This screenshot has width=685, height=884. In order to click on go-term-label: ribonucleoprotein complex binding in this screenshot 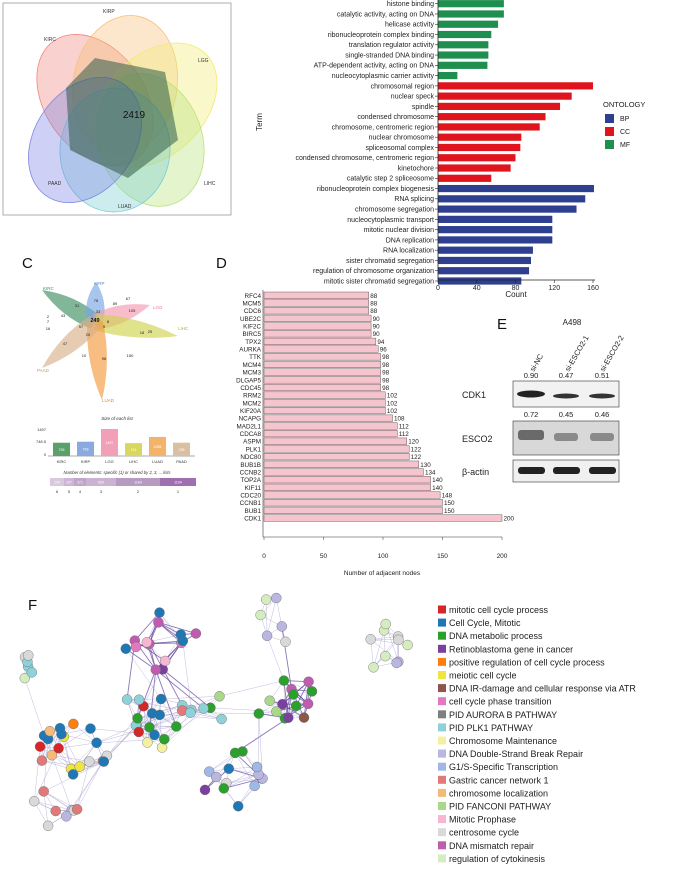, I will do `click(381, 35)`.